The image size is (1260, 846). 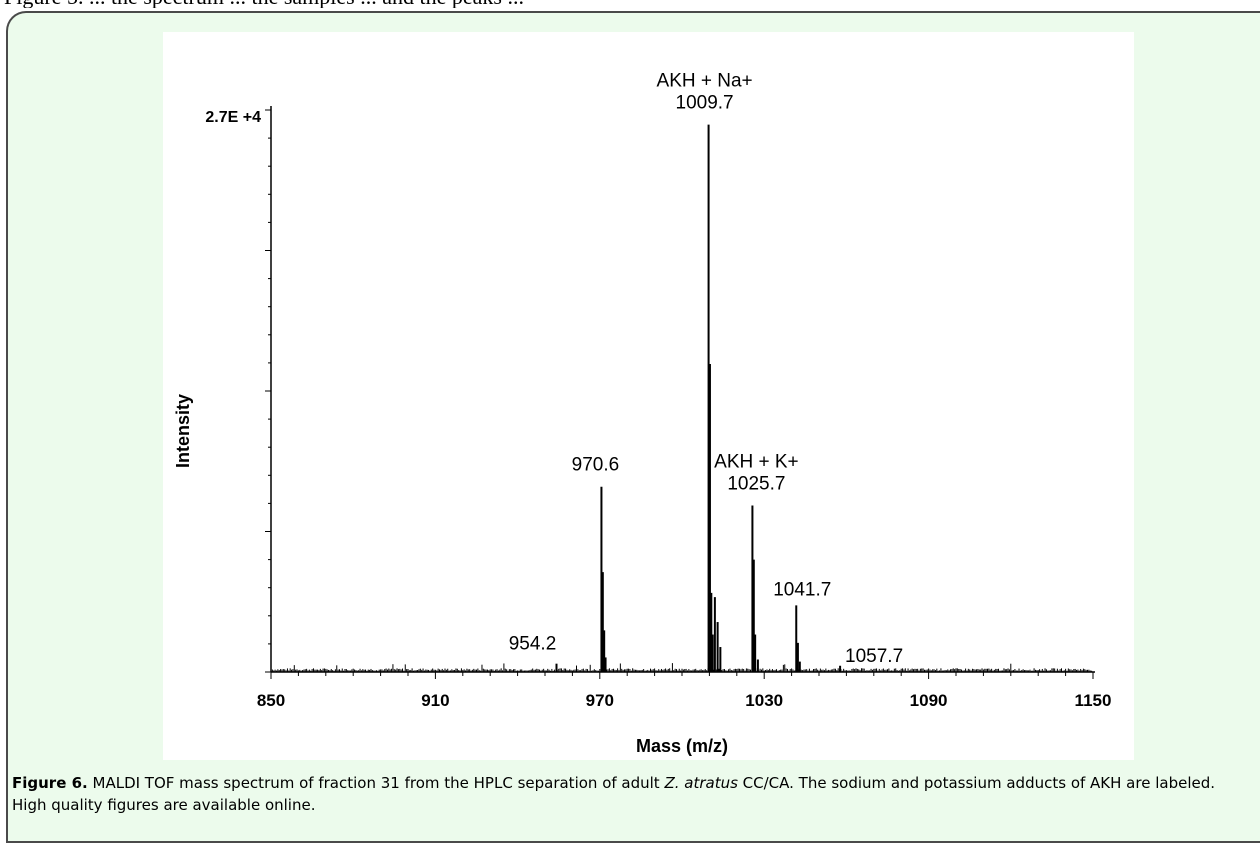 I want to click on peak-label: 954.2, so click(x=533, y=644).